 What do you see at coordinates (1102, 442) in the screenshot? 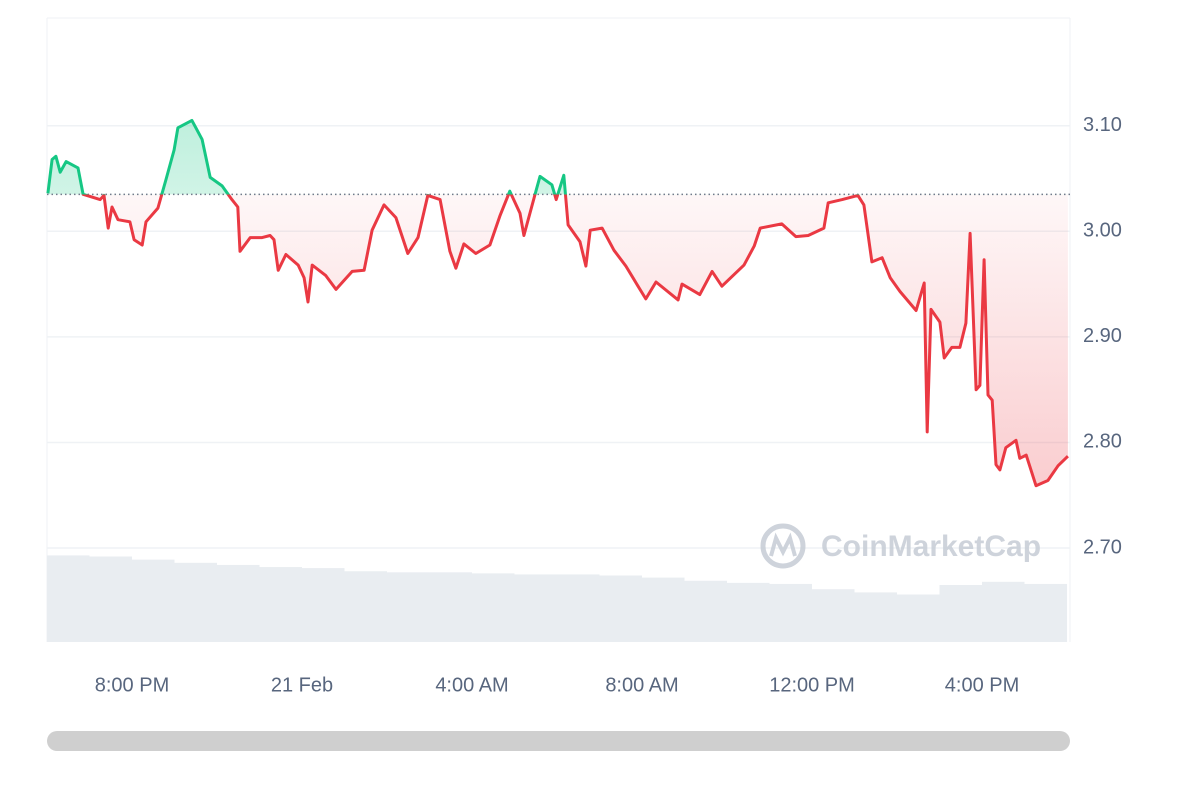
I see `y-tick-label: 2.80` at bounding box center [1102, 442].